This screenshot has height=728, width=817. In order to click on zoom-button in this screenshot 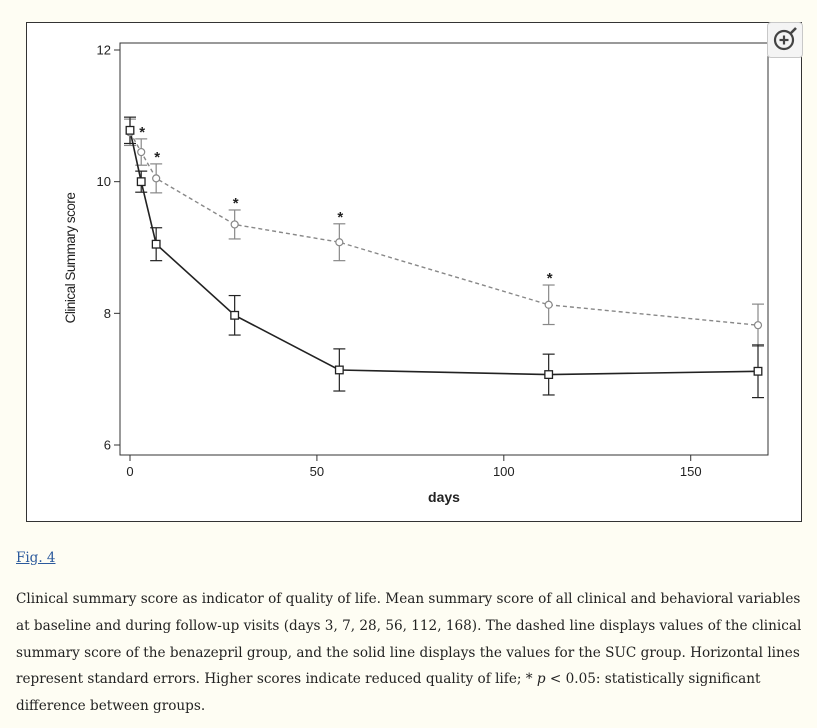, I will do `click(785, 40)`.